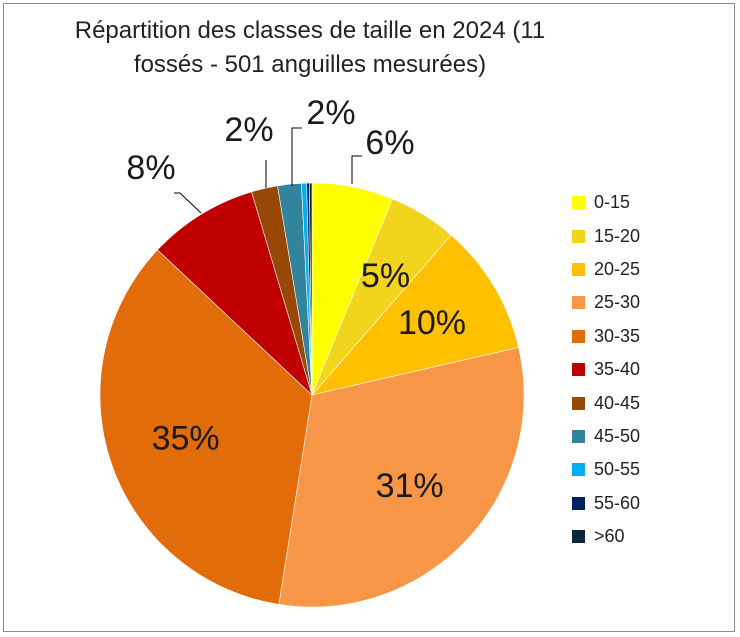 Image resolution: width=740 pixels, height=637 pixels. What do you see at coordinates (311, 289) in the screenshot?
I see `pie-slice-gt60` at bounding box center [311, 289].